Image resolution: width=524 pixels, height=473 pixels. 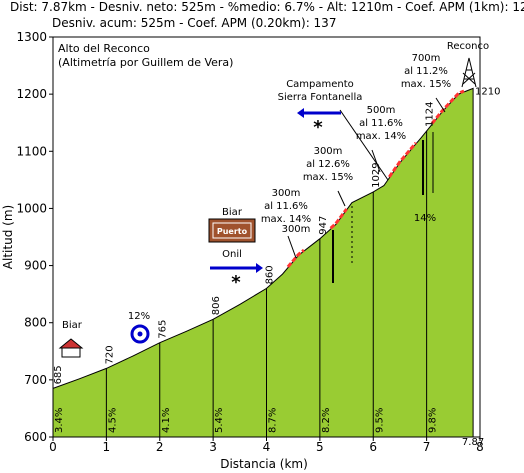 What do you see at coordinates (320, 97) in the screenshot?
I see `campamento-annotation: Sierra Fontanella` at bounding box center [320, 97].